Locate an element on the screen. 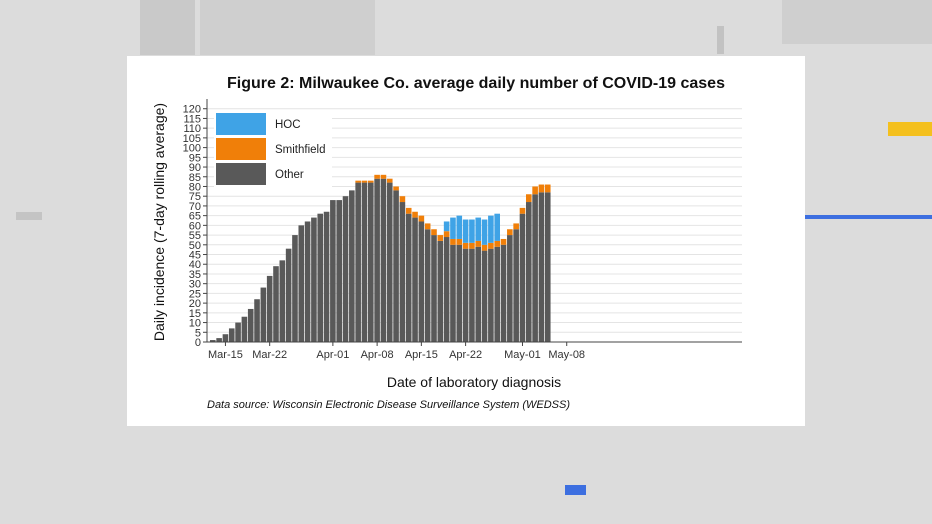  x-tick-label: Apr-01 is located at coordinates (332, 355).